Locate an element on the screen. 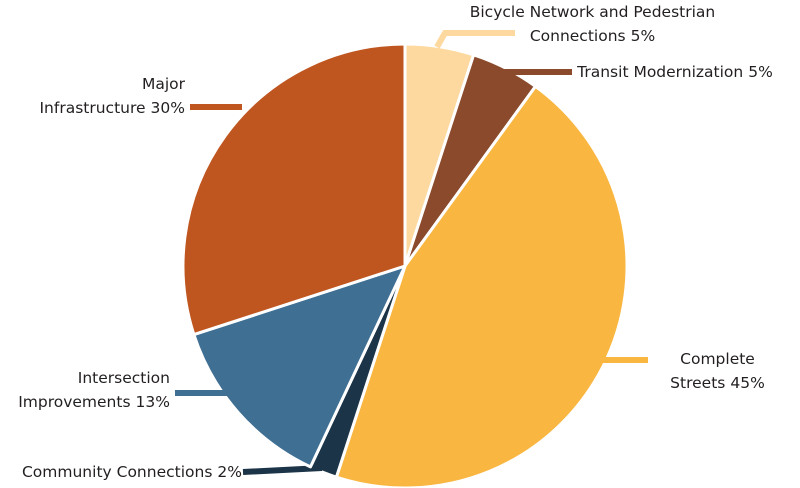  slice-label: Complete Streets 45% is located at coordinates (717, 371).